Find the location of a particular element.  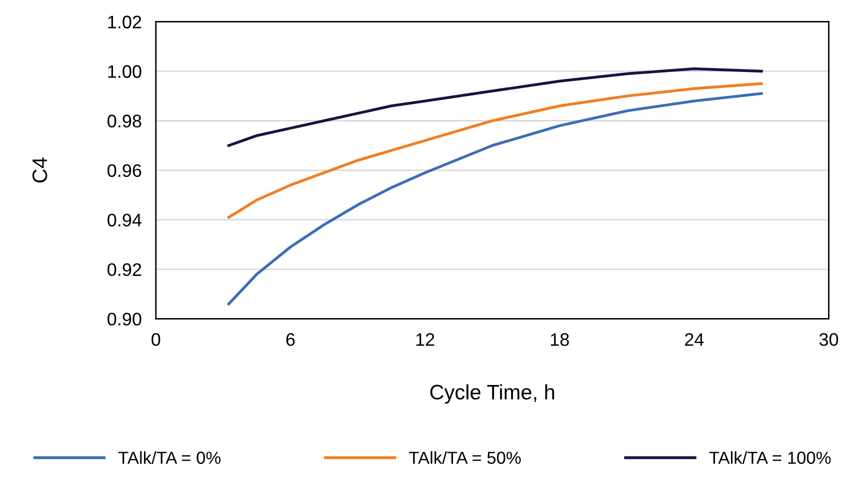

x-tick-label: 0 is located at coordinates (156, 339).